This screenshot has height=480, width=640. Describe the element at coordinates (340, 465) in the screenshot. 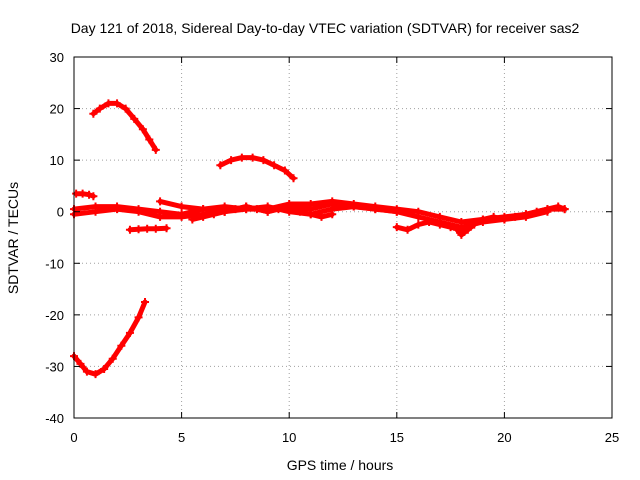

I see `x-axis-label: GPS time / hours` at that location.